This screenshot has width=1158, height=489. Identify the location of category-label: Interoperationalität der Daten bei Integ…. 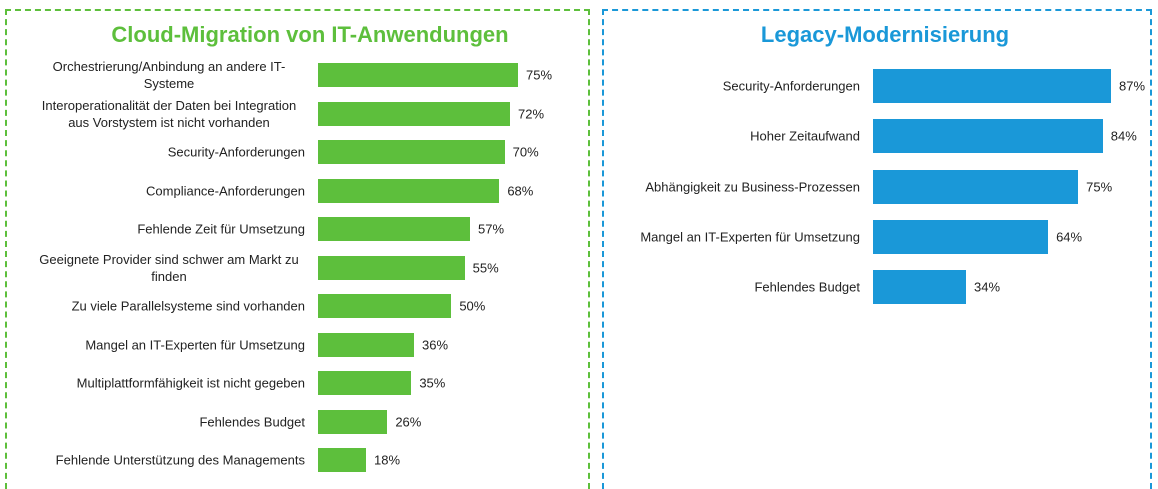
(157, 114).